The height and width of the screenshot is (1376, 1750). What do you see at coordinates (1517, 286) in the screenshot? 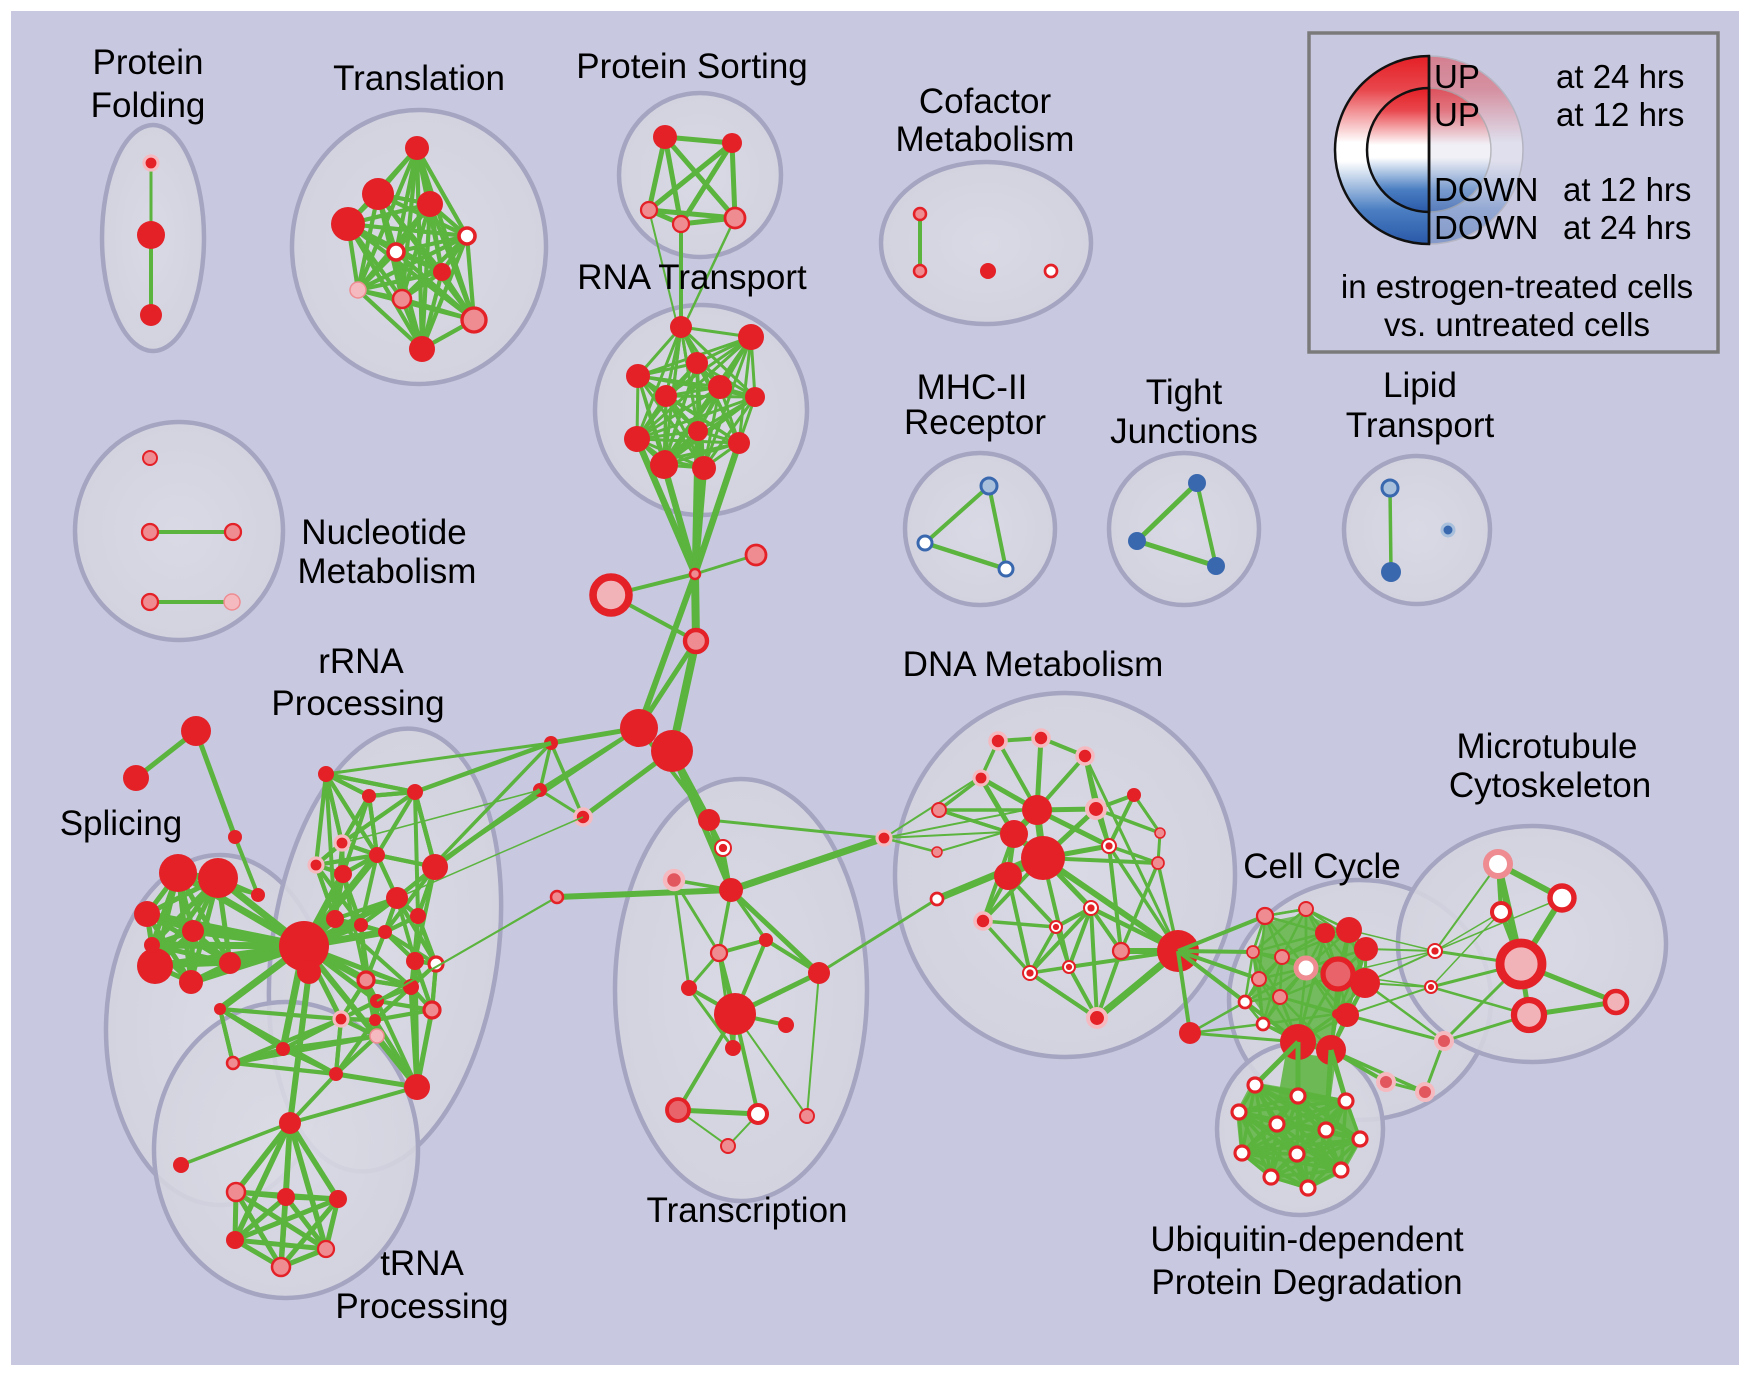
I see `svg-text: in estrogen-treated cells` at bounding box center [1517, 286].